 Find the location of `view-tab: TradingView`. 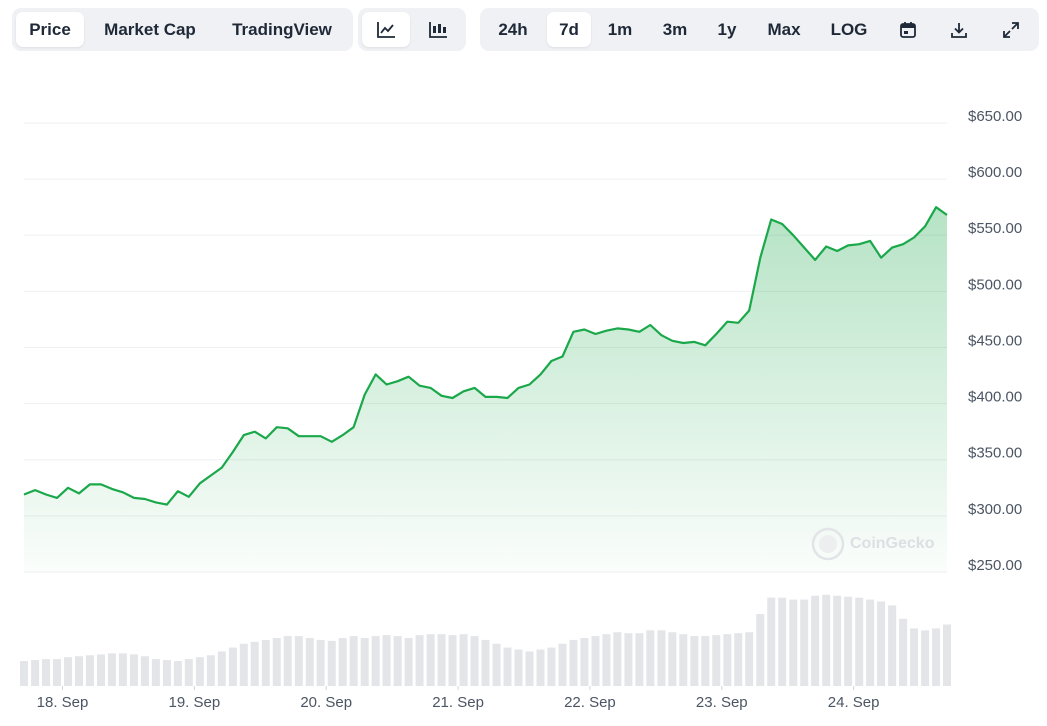

view-tab: TradingView is located at coordinates (282, 29).